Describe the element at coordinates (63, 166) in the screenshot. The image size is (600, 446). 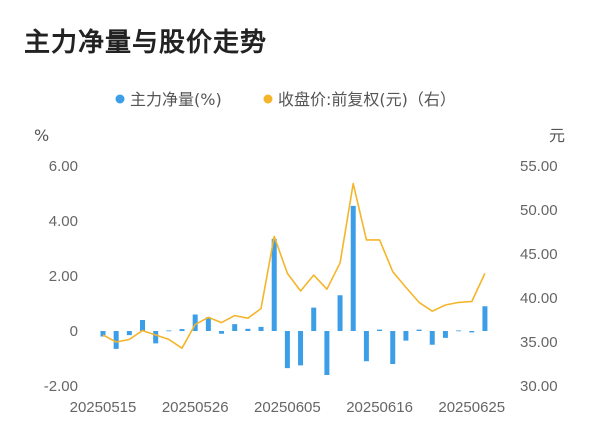
I see `left-tick-label: 6.00` at that location.